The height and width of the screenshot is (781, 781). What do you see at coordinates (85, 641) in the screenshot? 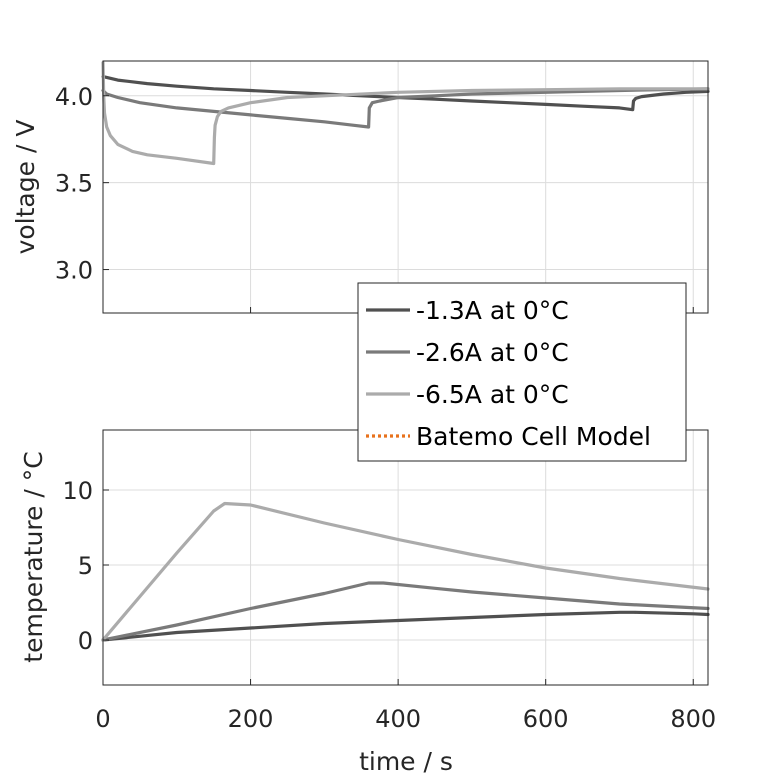
I see `temperature-y-tick-label-0: 0` at bounding box center [85, 641].